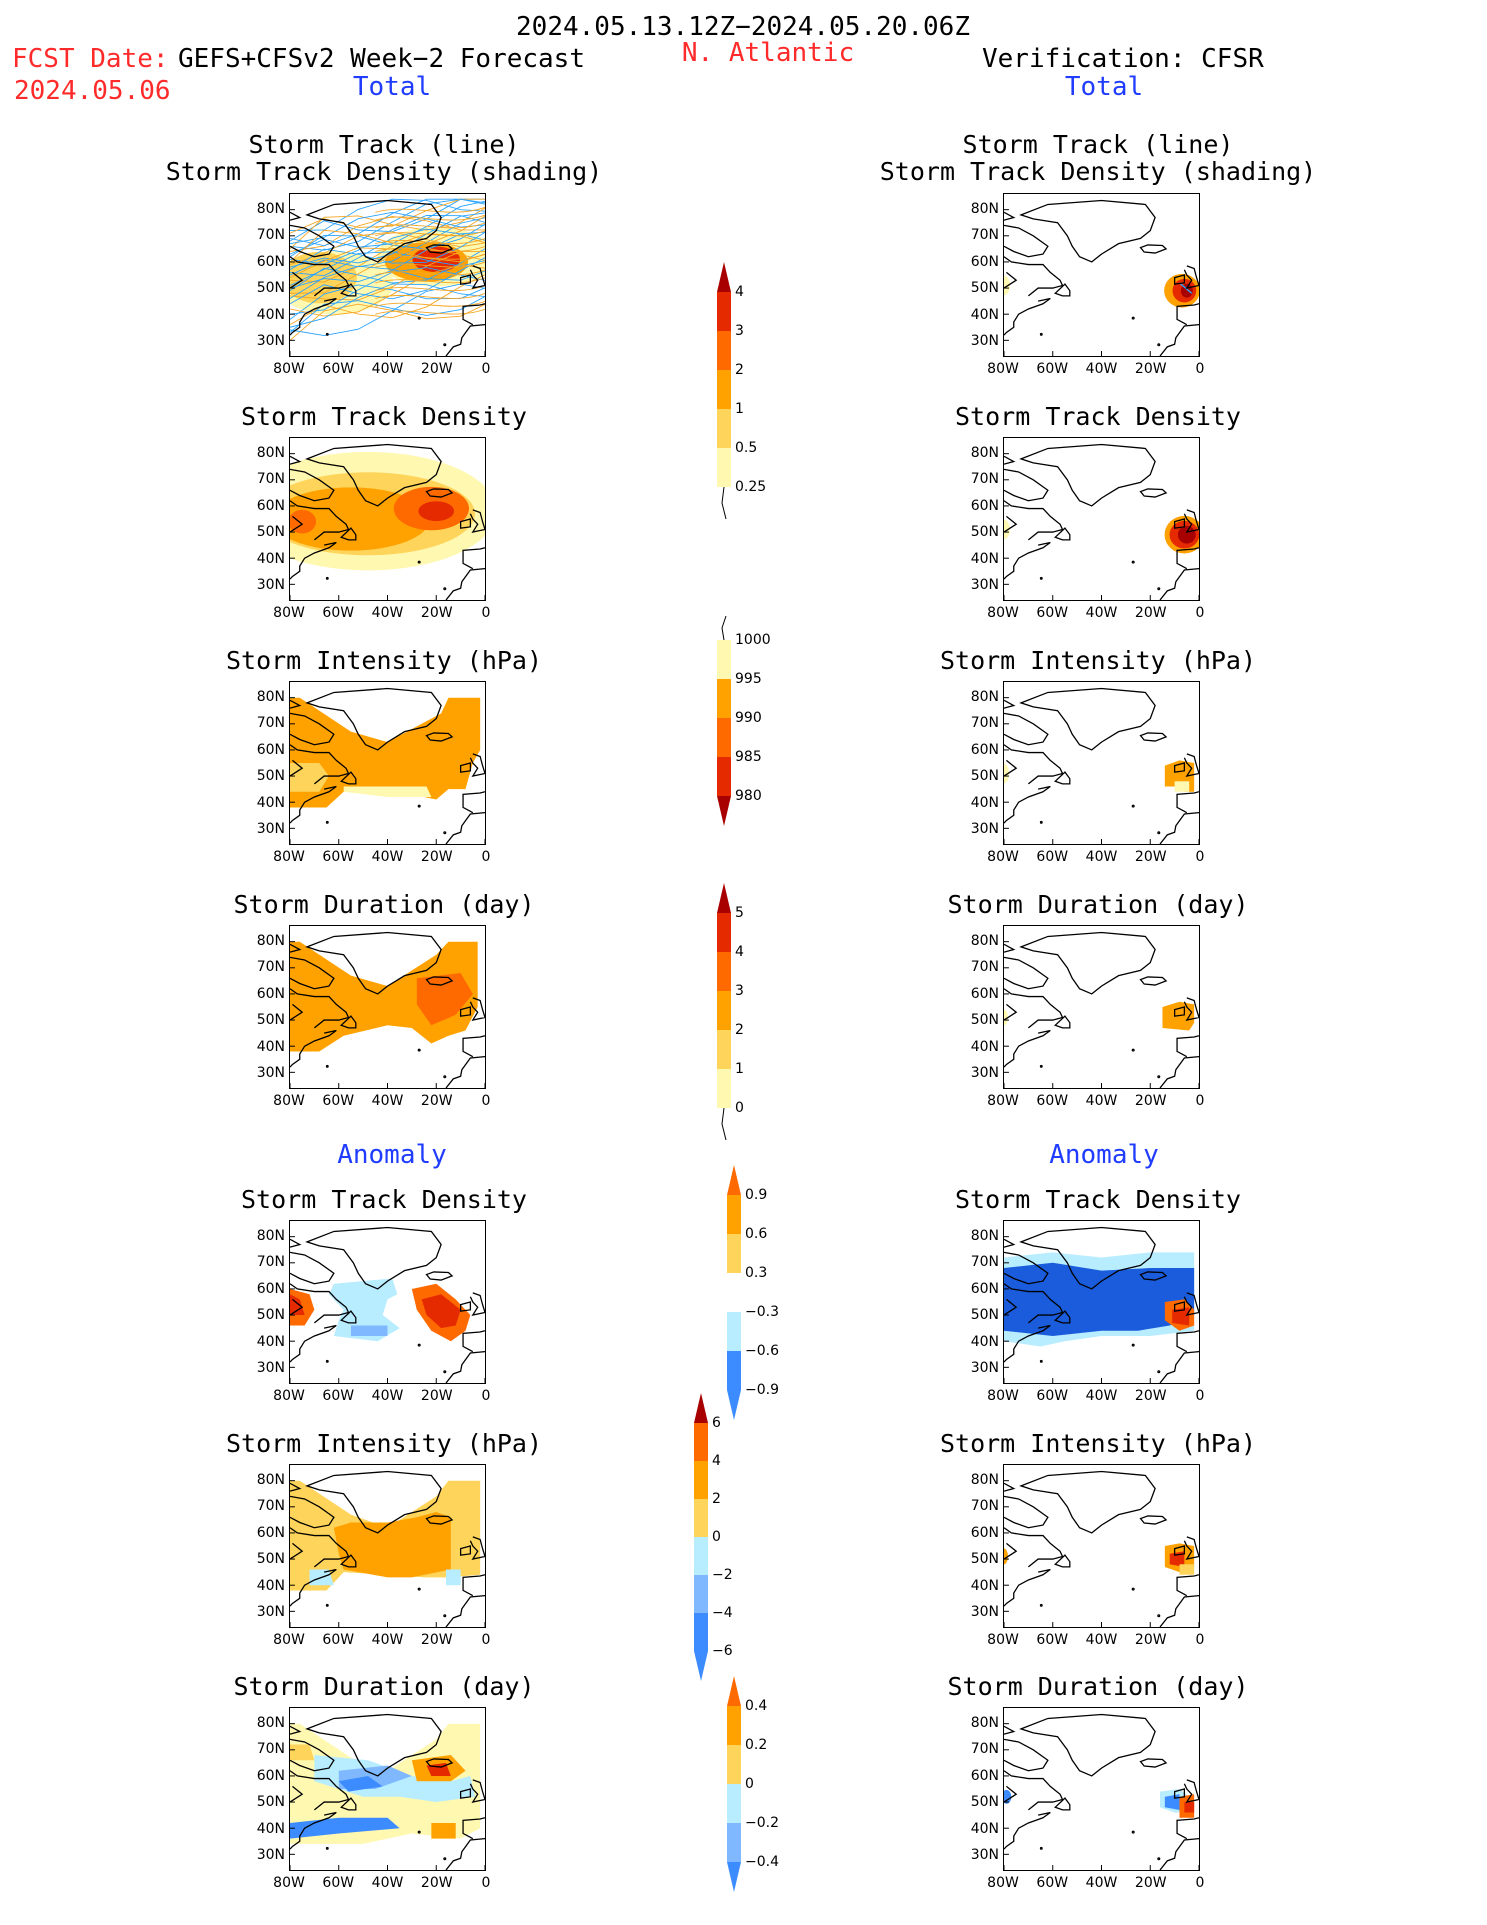 The width and height of the screenshot is (1487, 1925). Describe the element at coordinates (392, 1155) in the screenshot. I see `anomaly-left-label: Anomaly` at that location.